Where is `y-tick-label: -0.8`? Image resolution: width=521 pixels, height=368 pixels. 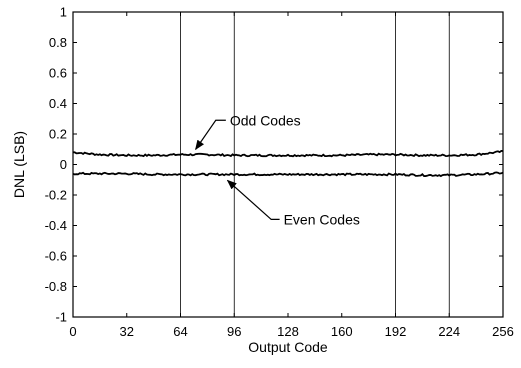 y-tick-label: -0.8 is located at coordinates (56, 286).